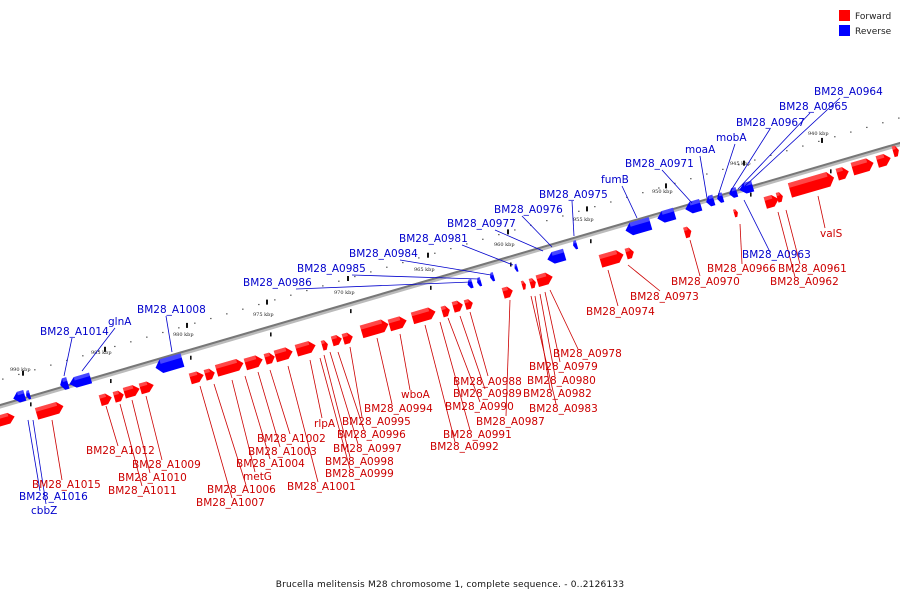 Image resolution: width=900 pixels, height=600 pixels. I want to click on gene-label: BM28_A1006, so click(241, 490).